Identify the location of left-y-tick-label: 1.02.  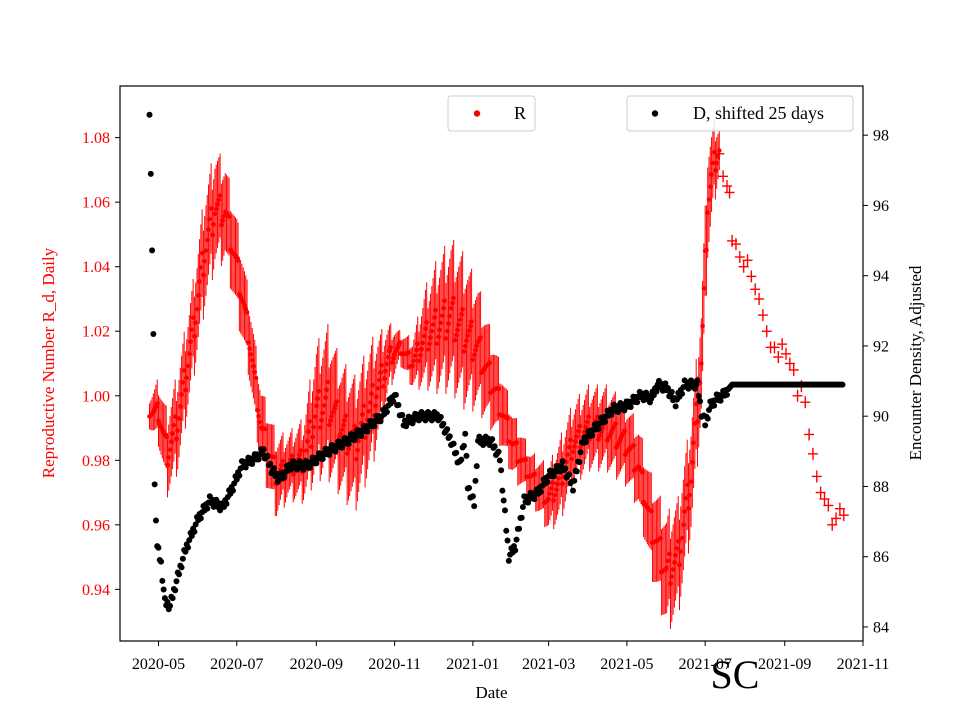
(96, 332).